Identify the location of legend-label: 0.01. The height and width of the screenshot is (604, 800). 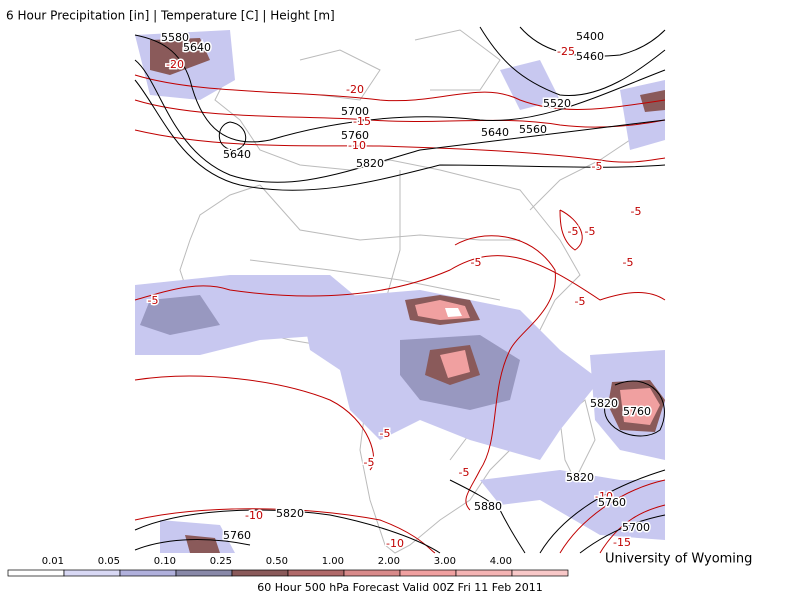
(53, 561).